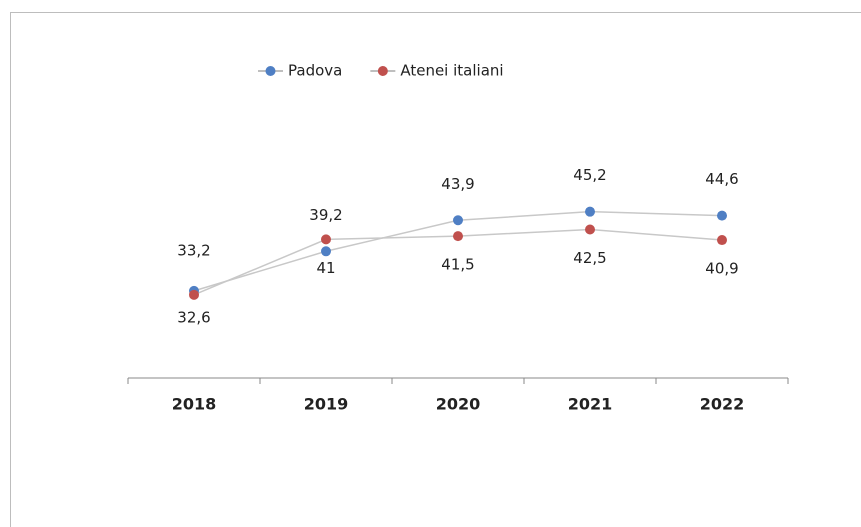 The height and width of the screenshot is (527, 861). Describe the element at coordinates (326, 404) in the screenshot. I see `x-tick-label: 2019` at that location.